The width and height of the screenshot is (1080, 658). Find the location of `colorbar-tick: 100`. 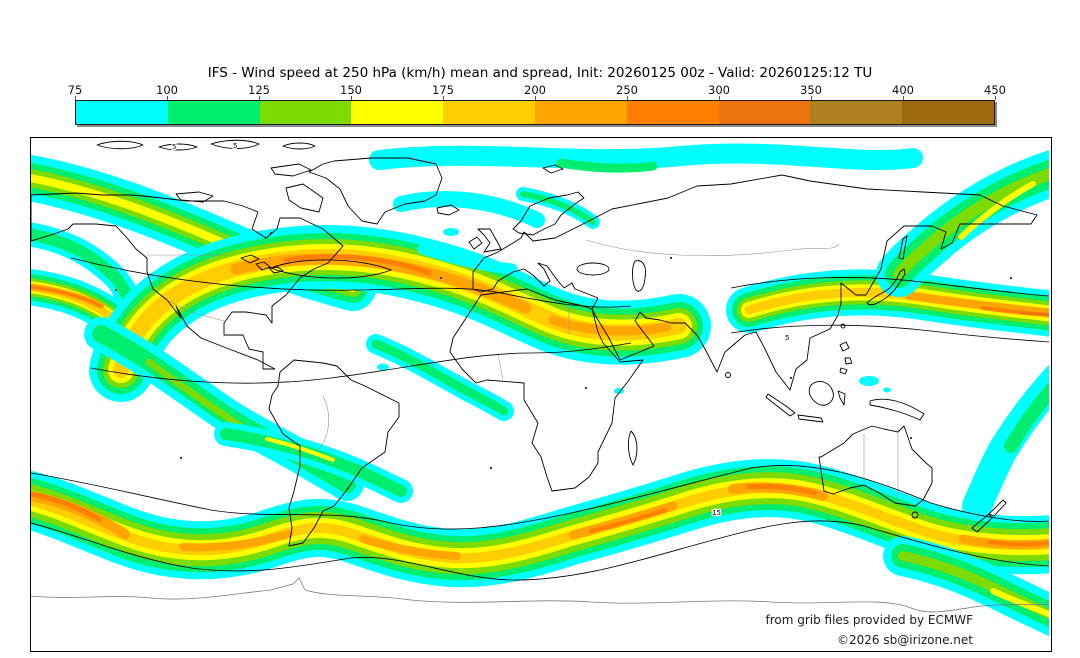

colorbar-tick: 100 is located at coordinates (167, 90).